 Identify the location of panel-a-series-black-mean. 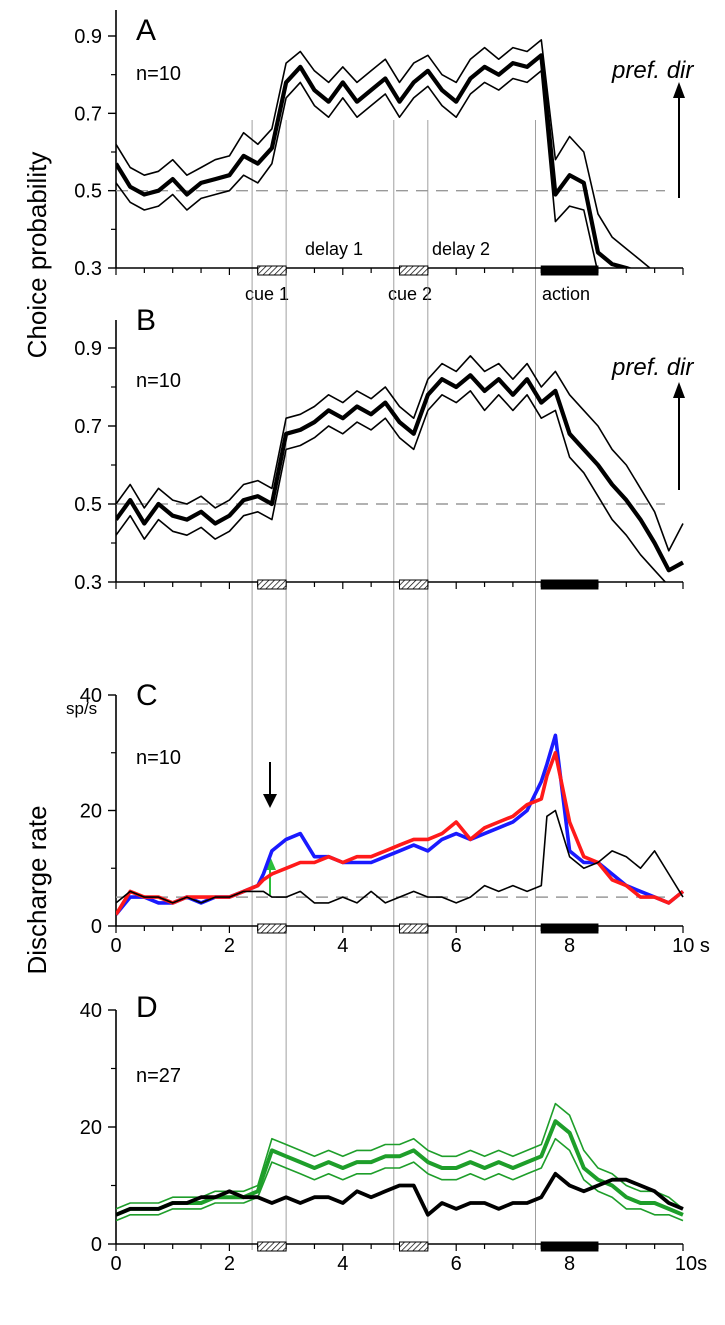
(374, 160).